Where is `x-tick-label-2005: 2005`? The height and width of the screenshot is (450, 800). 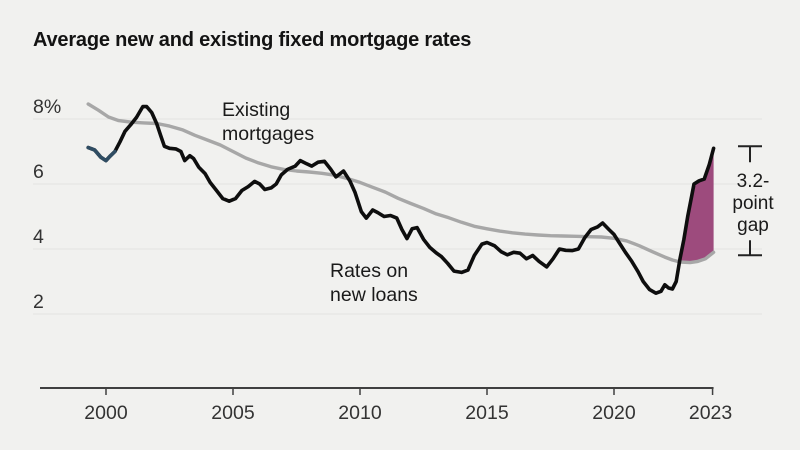 x-tick-label-2005: 2005 is located at coordinates (233, 413).